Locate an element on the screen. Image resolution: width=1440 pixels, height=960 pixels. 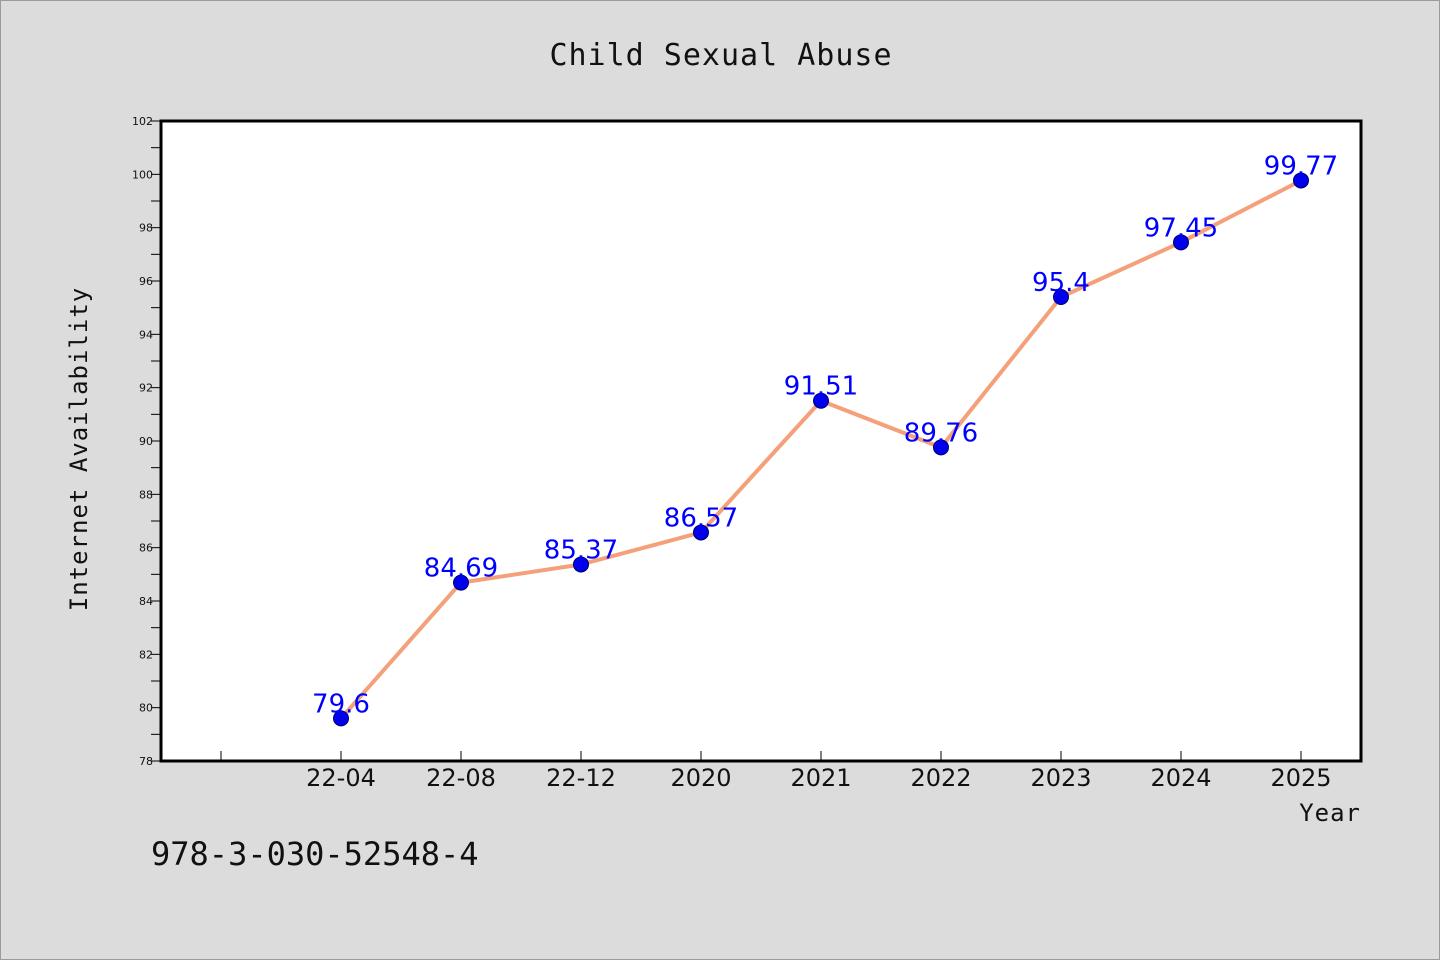
footer-isbn: 978-3-030-52548-4 is located at coordinates (315, 854).